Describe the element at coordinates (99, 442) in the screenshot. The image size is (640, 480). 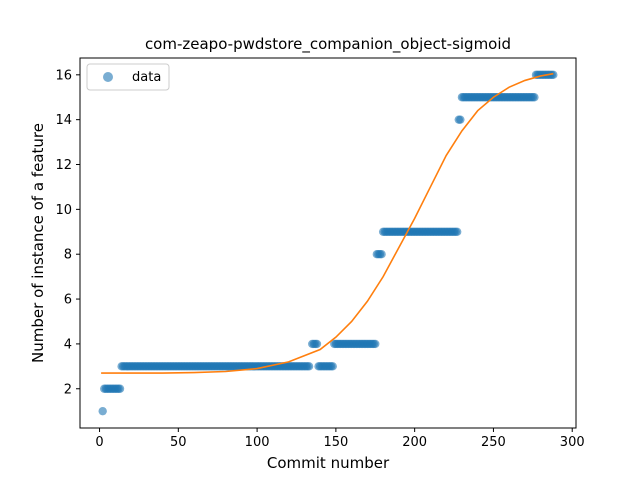
I see `x-tick-label: 0` at that location.